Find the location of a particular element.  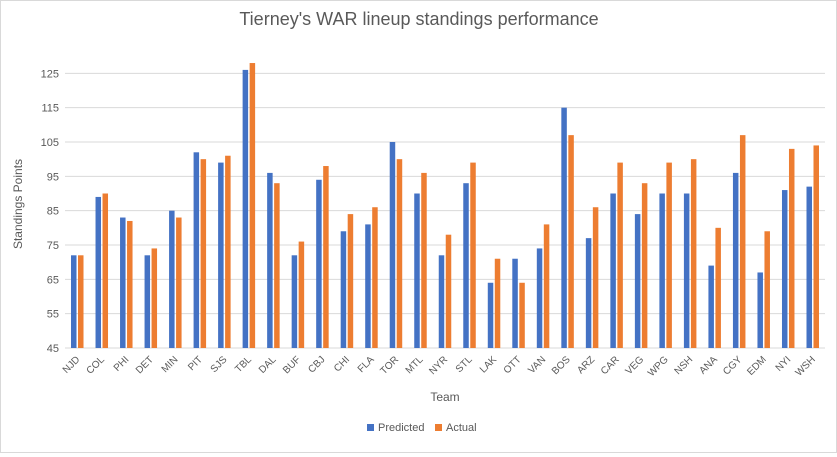

bar-actual-wsh is located at coordinates (816, 246).